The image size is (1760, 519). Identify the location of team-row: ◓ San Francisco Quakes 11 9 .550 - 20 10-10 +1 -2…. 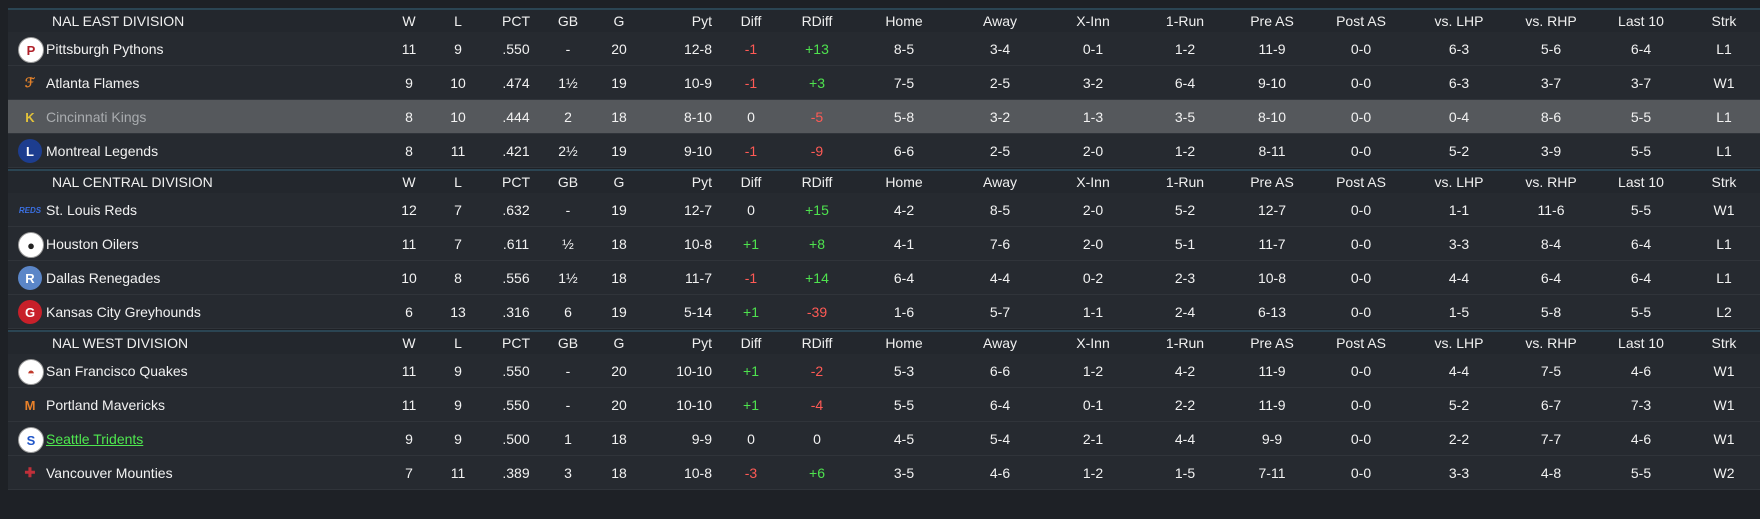
(884, 371).